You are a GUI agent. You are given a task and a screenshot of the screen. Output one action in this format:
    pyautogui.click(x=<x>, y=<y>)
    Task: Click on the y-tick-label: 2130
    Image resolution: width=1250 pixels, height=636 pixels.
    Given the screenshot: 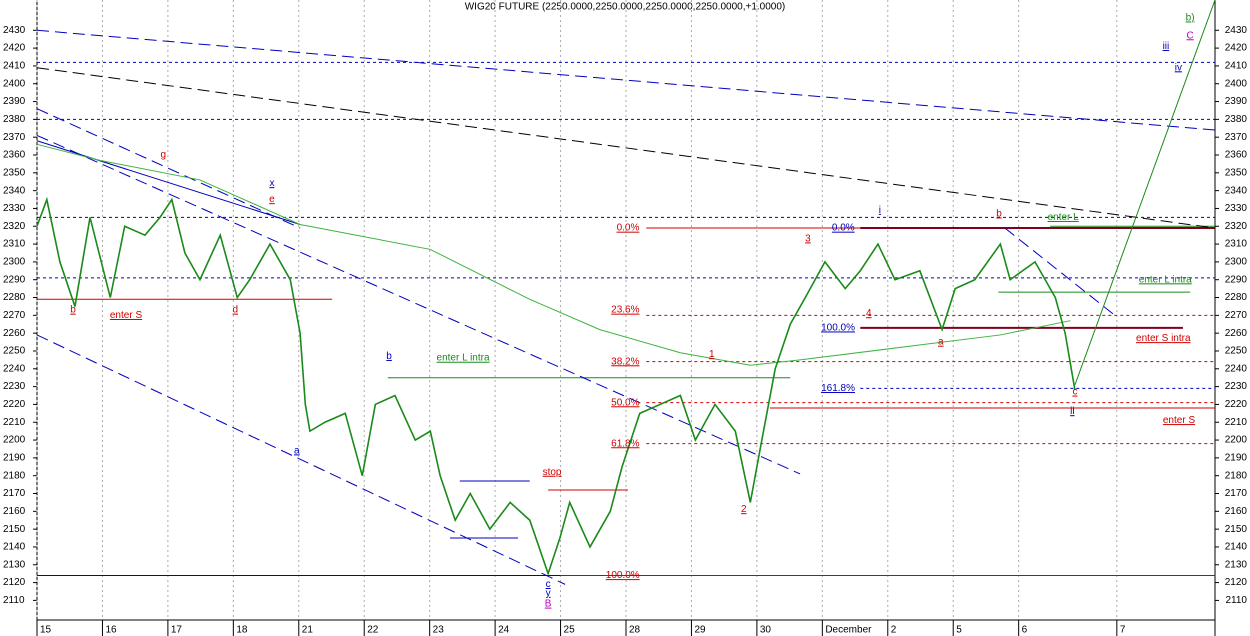 What is the action you would take?
    pyautogui.click(x=14, y=564)
    